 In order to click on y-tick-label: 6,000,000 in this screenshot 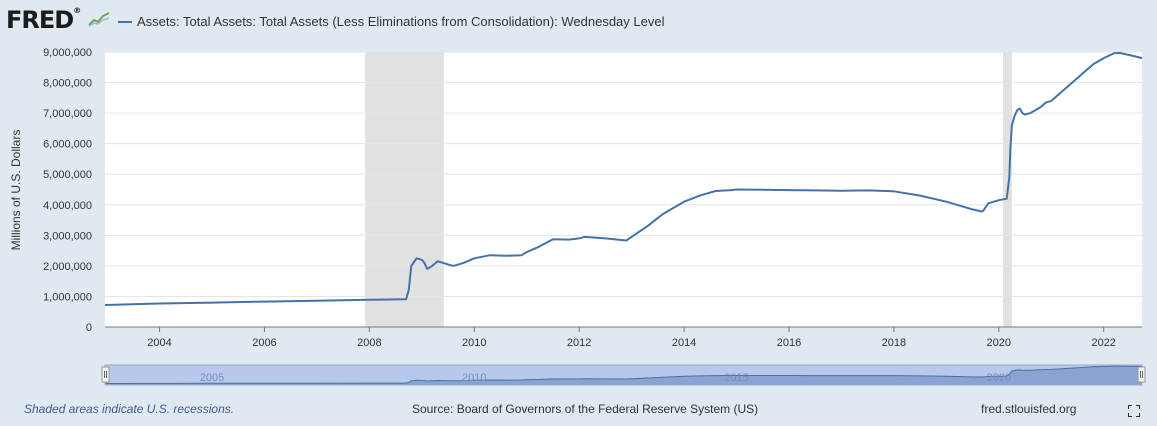, I will do `click(67, 145)`.